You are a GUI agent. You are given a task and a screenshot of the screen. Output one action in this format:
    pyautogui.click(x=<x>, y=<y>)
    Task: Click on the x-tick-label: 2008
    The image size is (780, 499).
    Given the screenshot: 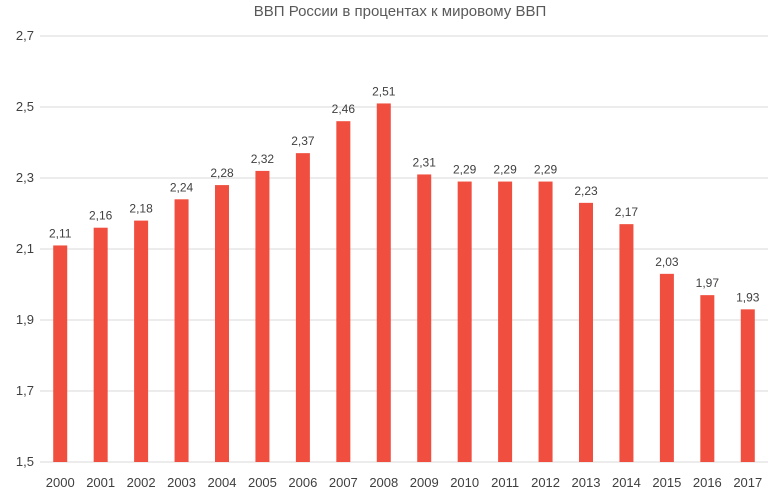 What is the action you would take?
    pyautogui.click(x=383, y=482)
    